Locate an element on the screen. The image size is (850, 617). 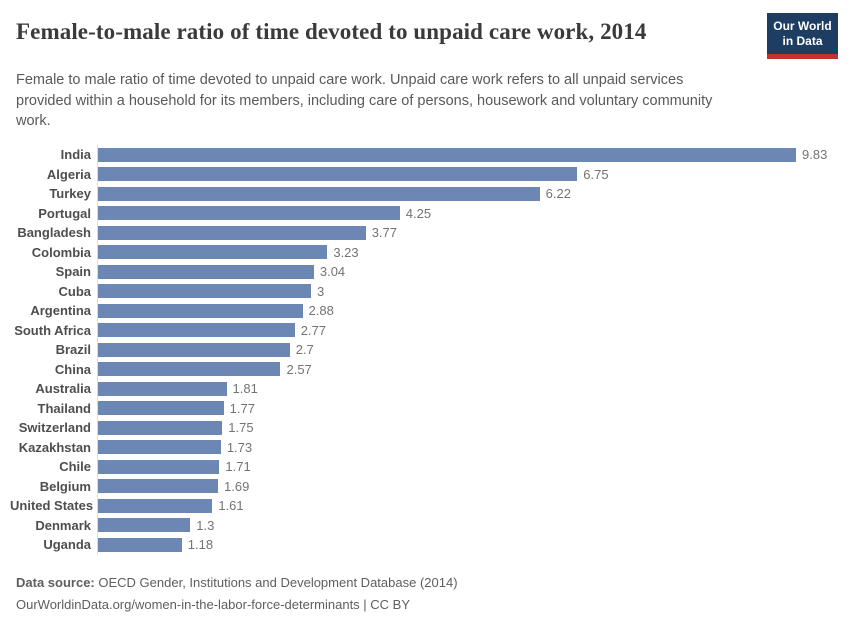
bar-track: 2.77 is located at coordinates (465, 330).